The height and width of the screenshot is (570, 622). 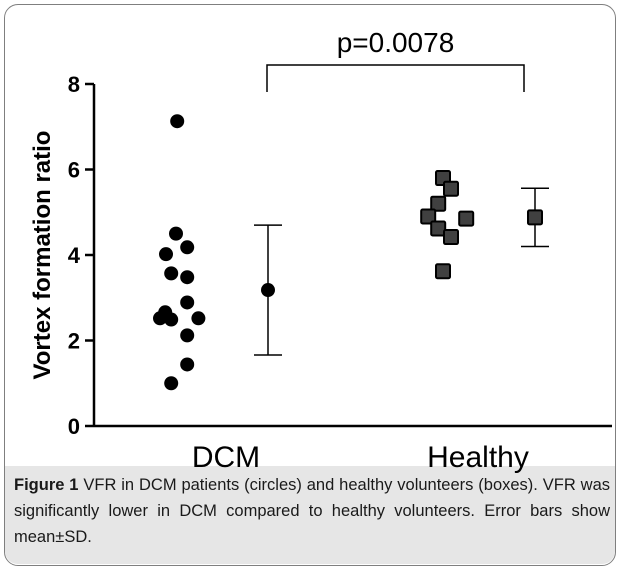 What do you see at coordinates (395, 78) in the screenshot?
I see `significance-bracket` at bounding box center [395, 78].